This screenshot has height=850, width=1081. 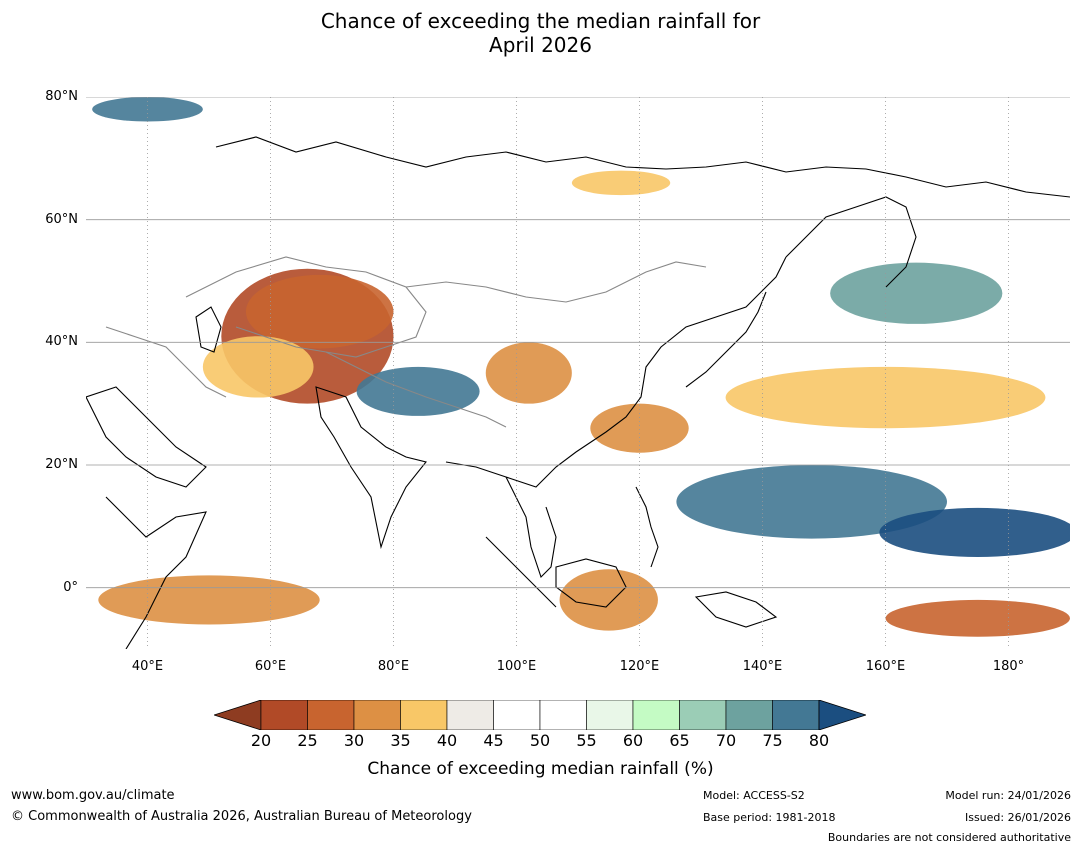 What do you see at coordinates (754, 795) in the screenshot?
I see `footer-model: Model: ACCESS-S2` at bounding box center [754, 795].